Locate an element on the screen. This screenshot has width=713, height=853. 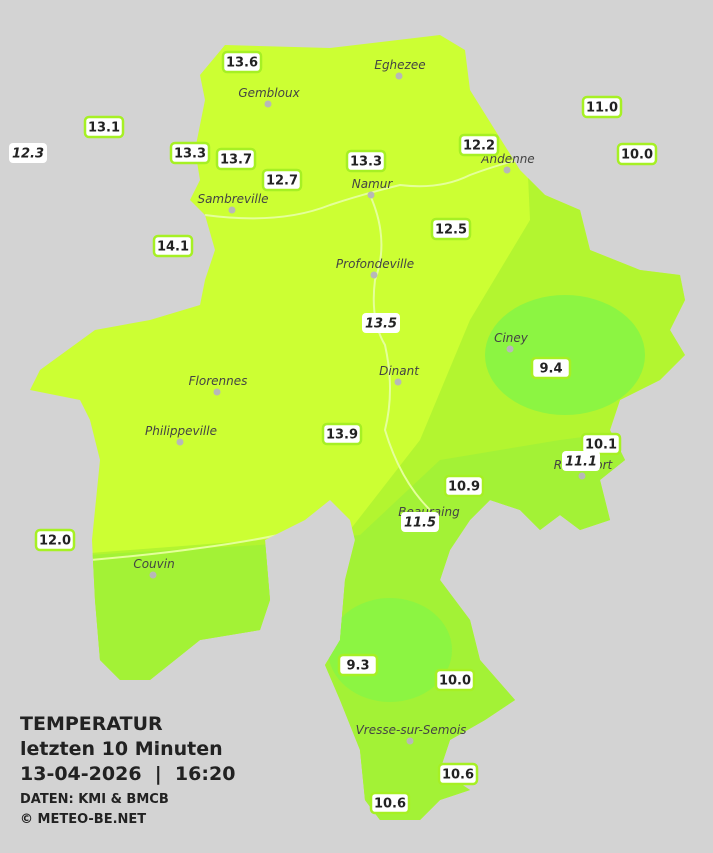
reading: 14.1 is located at coordinates (173, 247).